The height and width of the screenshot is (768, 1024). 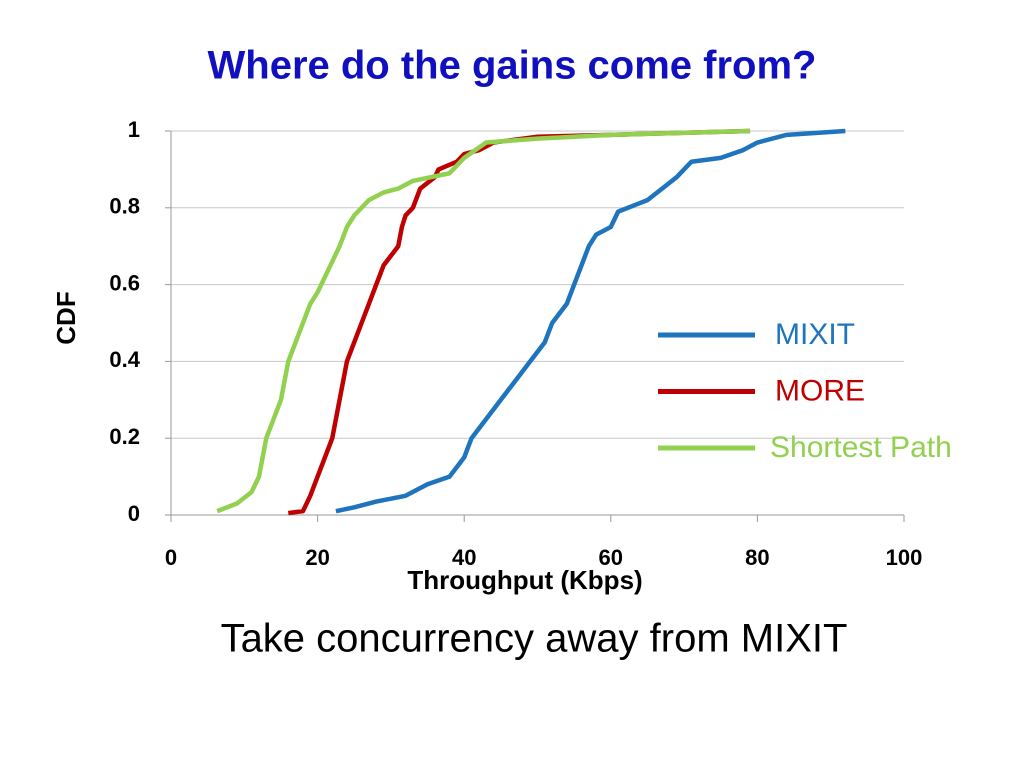 What do you see at coordinates (904, 557) in the screenshot?
I see `x-tick-label: 100` at bounding box center [904, 557].